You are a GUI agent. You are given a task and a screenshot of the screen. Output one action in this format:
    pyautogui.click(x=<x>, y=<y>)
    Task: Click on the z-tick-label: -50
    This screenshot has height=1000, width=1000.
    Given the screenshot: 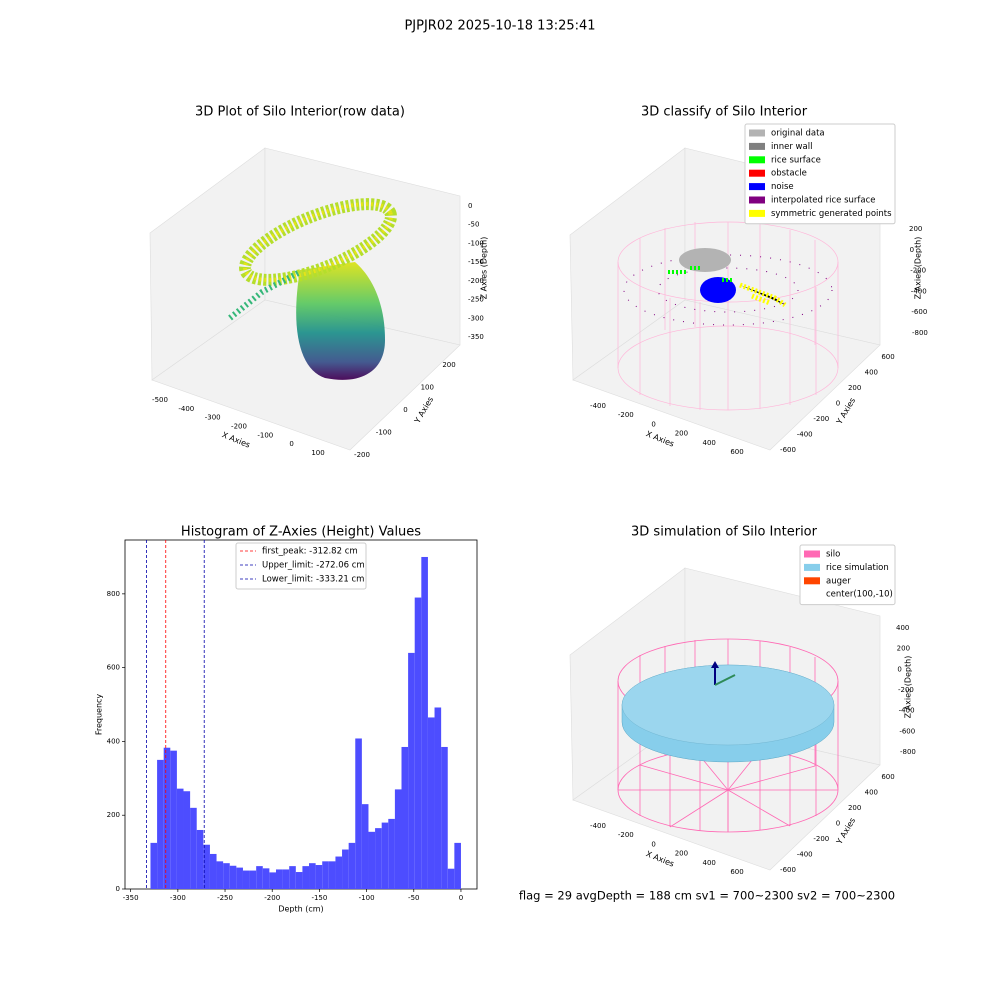 What is the action you would take?
    pyautogui.click(x=473, y=225)
    